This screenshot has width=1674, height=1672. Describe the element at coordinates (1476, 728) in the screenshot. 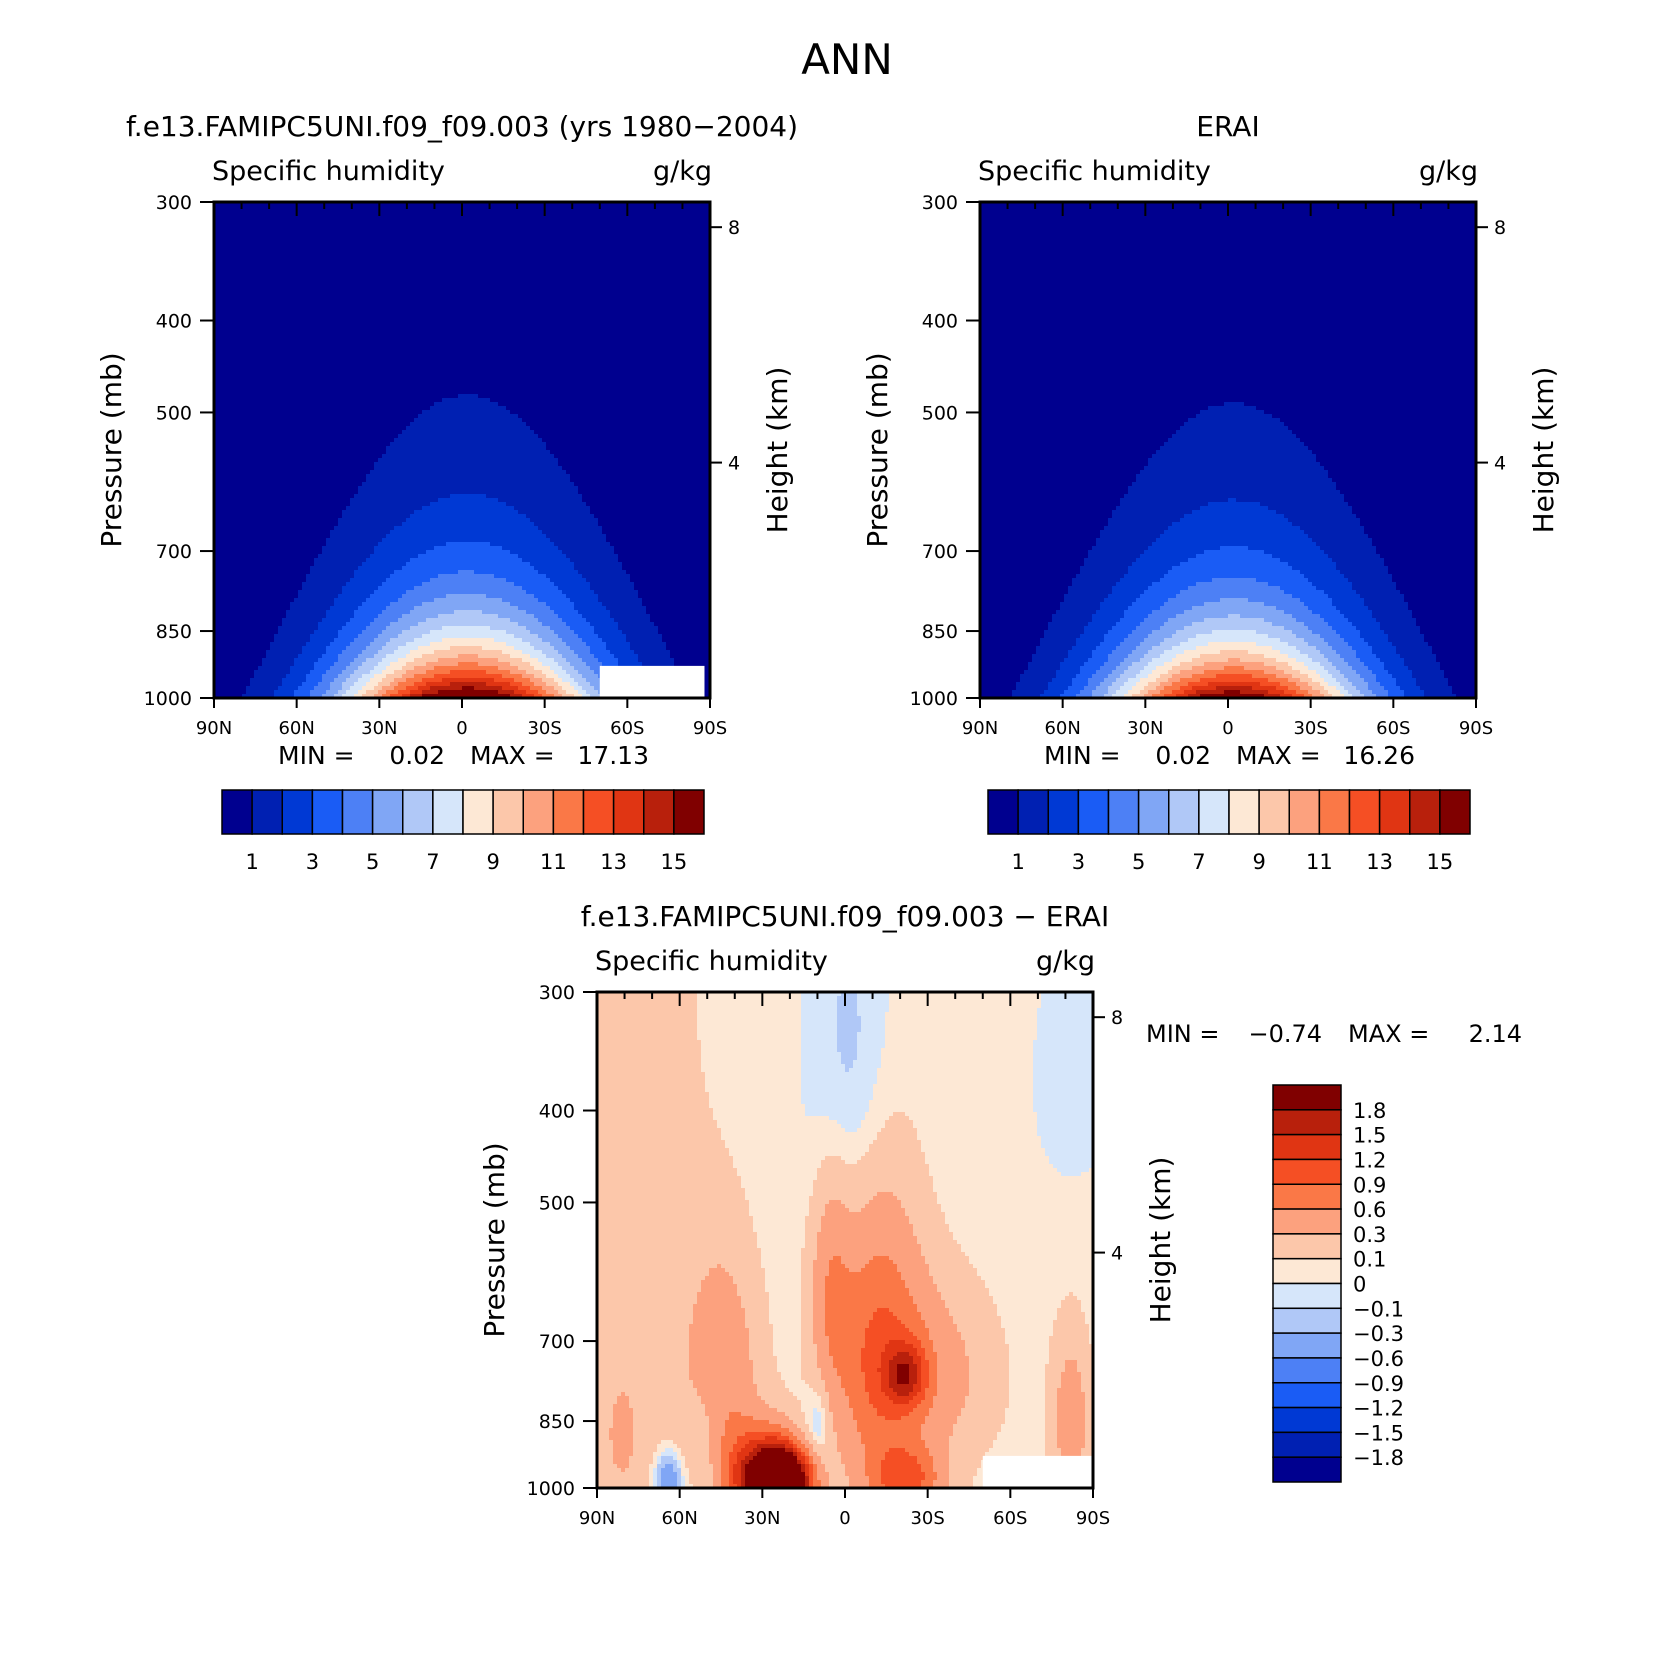

I see `x-tick-label: 90S` at that location.